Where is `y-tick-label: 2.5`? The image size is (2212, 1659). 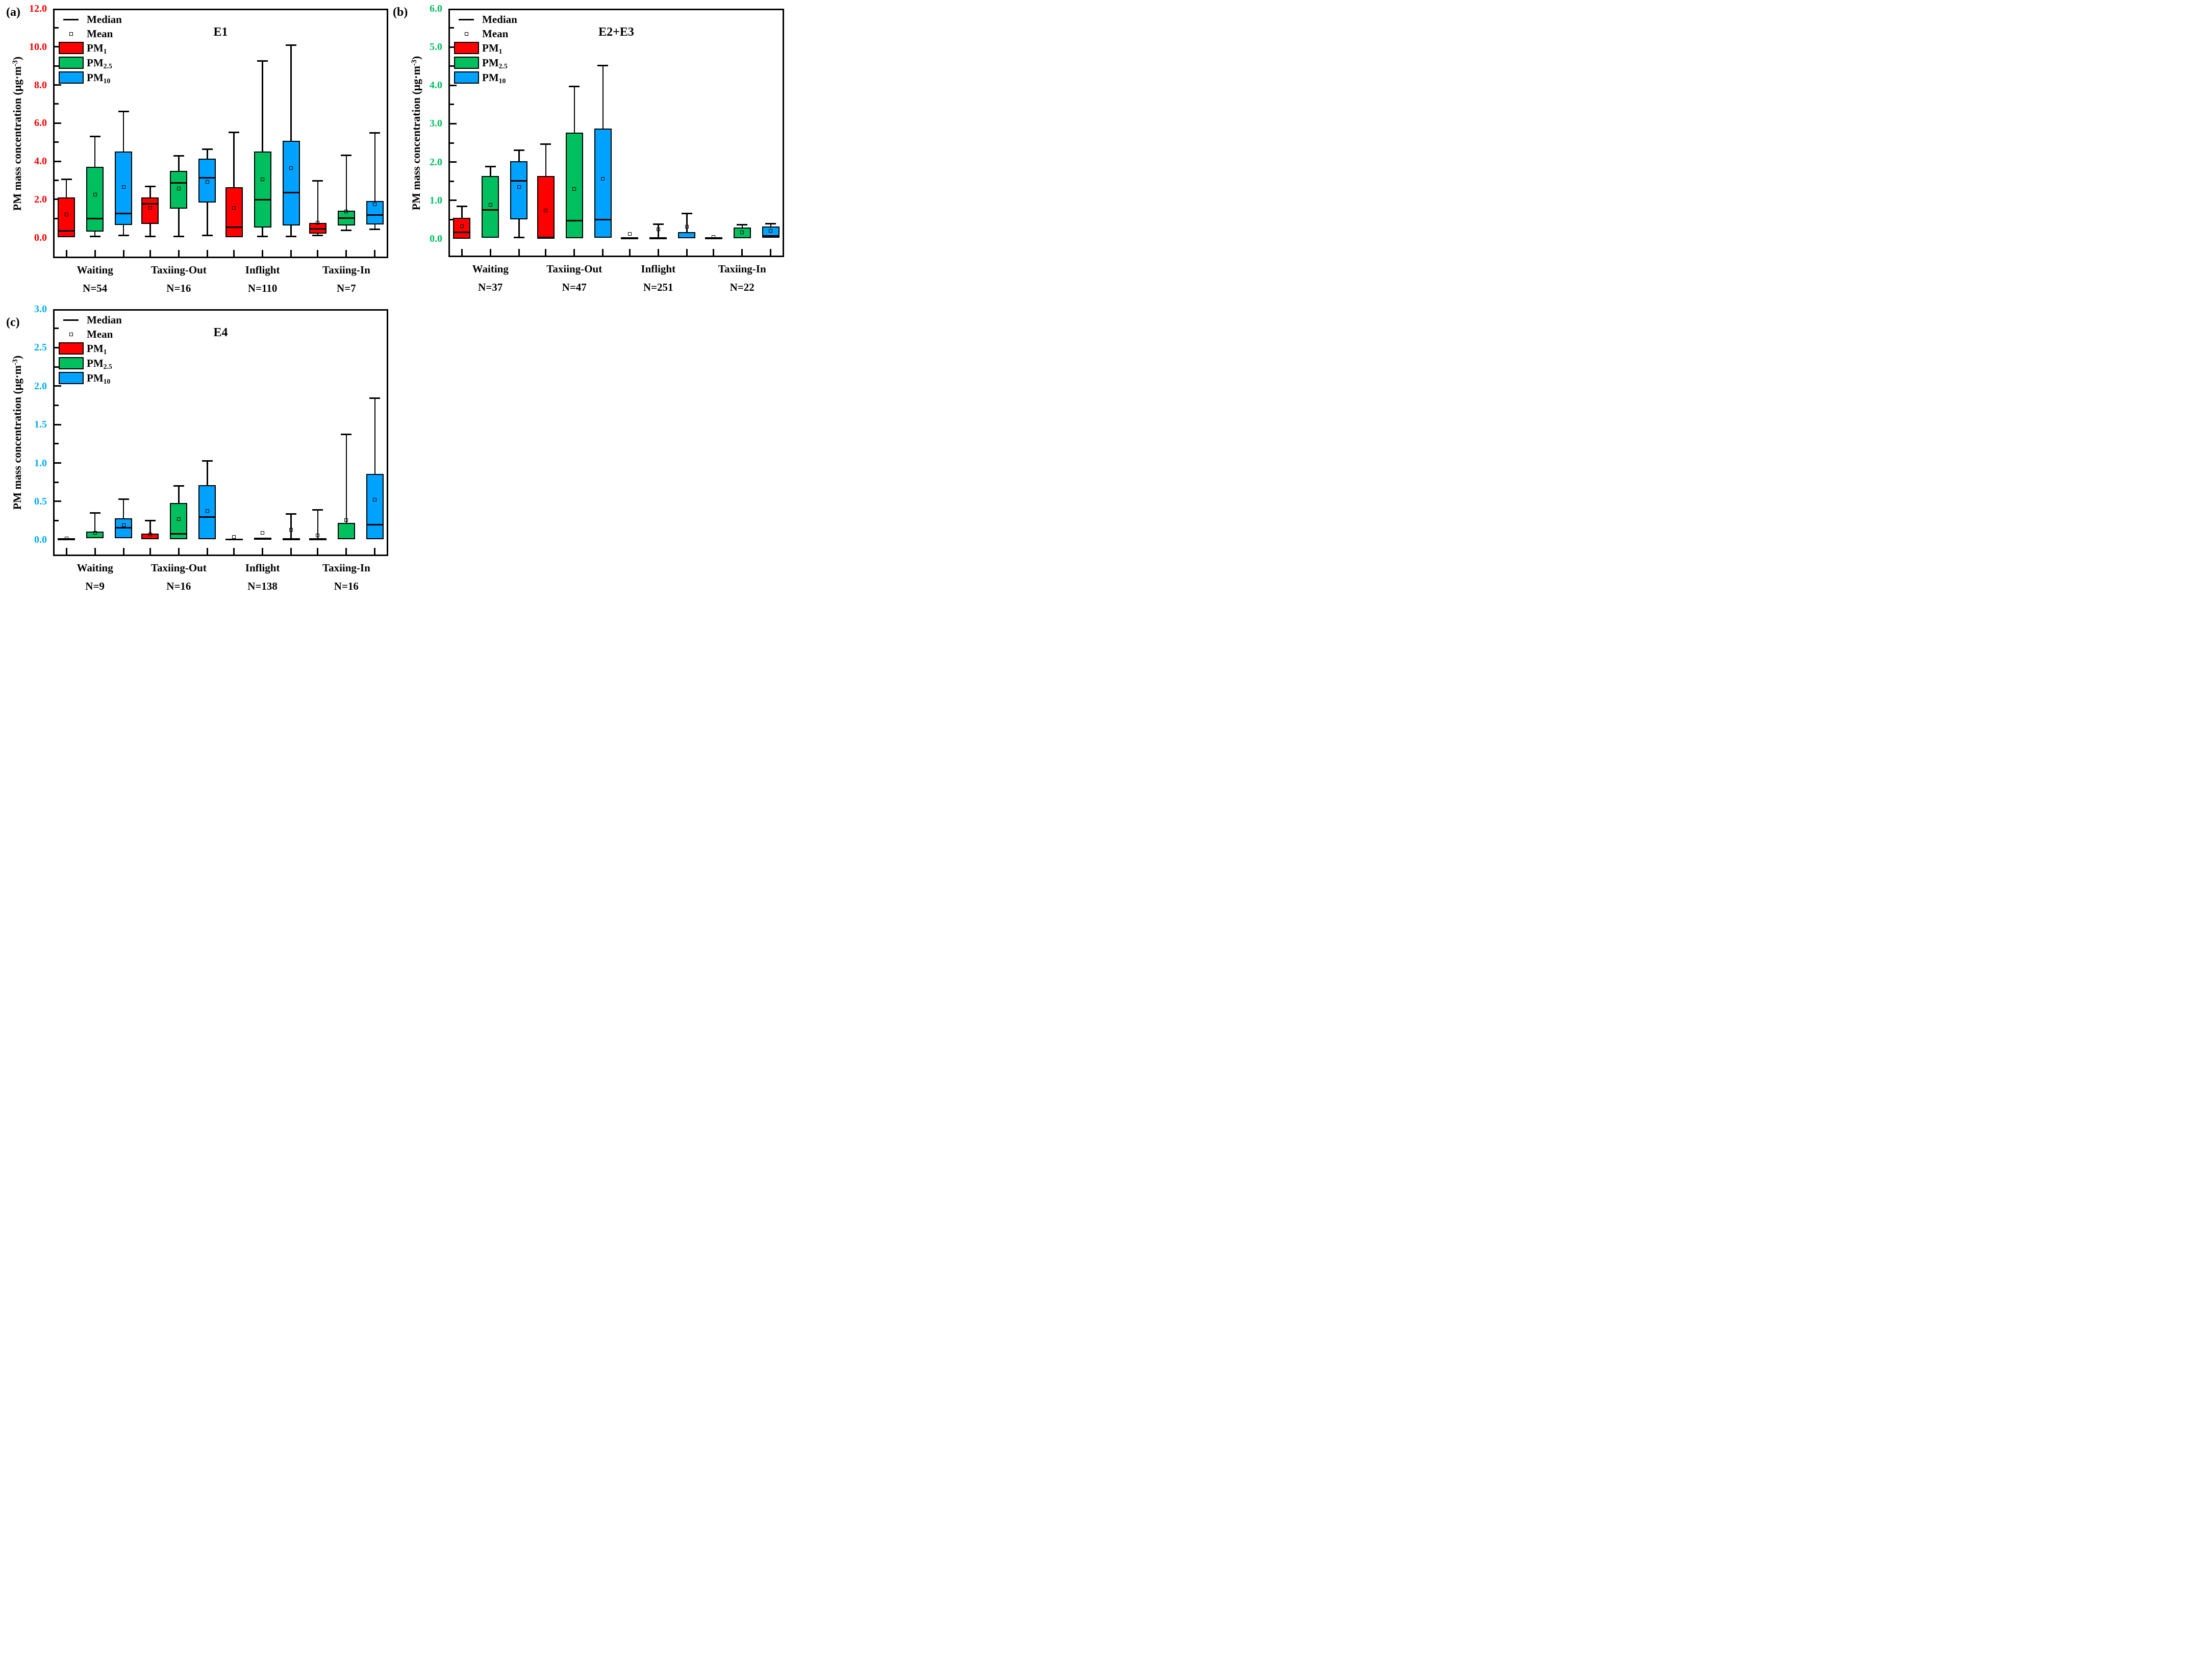 y-tick-label: 2.5 is located at coordinates (41, 348).